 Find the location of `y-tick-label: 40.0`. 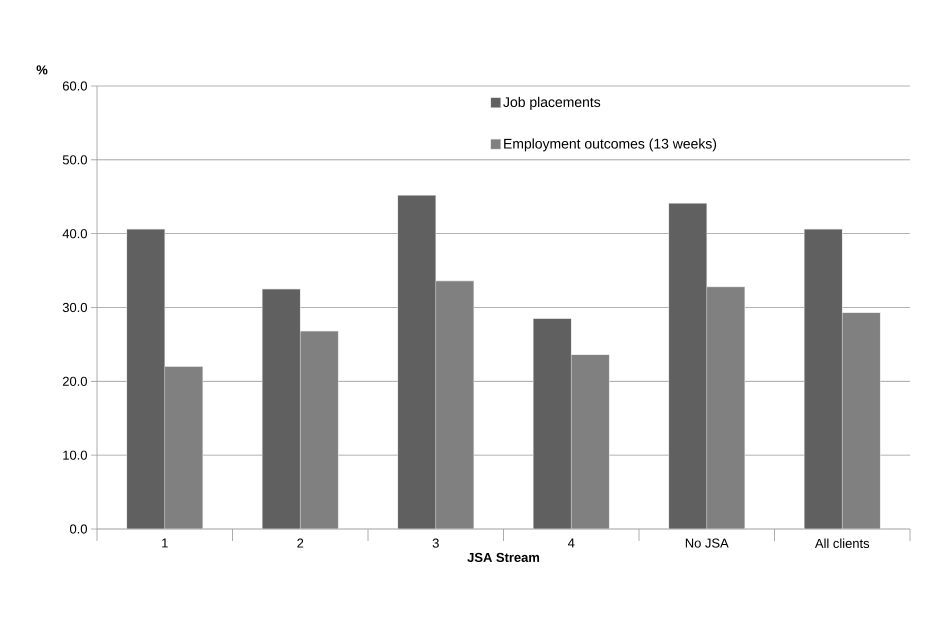

y-tick-label: 40.0 is located at coordinates (74, 233).